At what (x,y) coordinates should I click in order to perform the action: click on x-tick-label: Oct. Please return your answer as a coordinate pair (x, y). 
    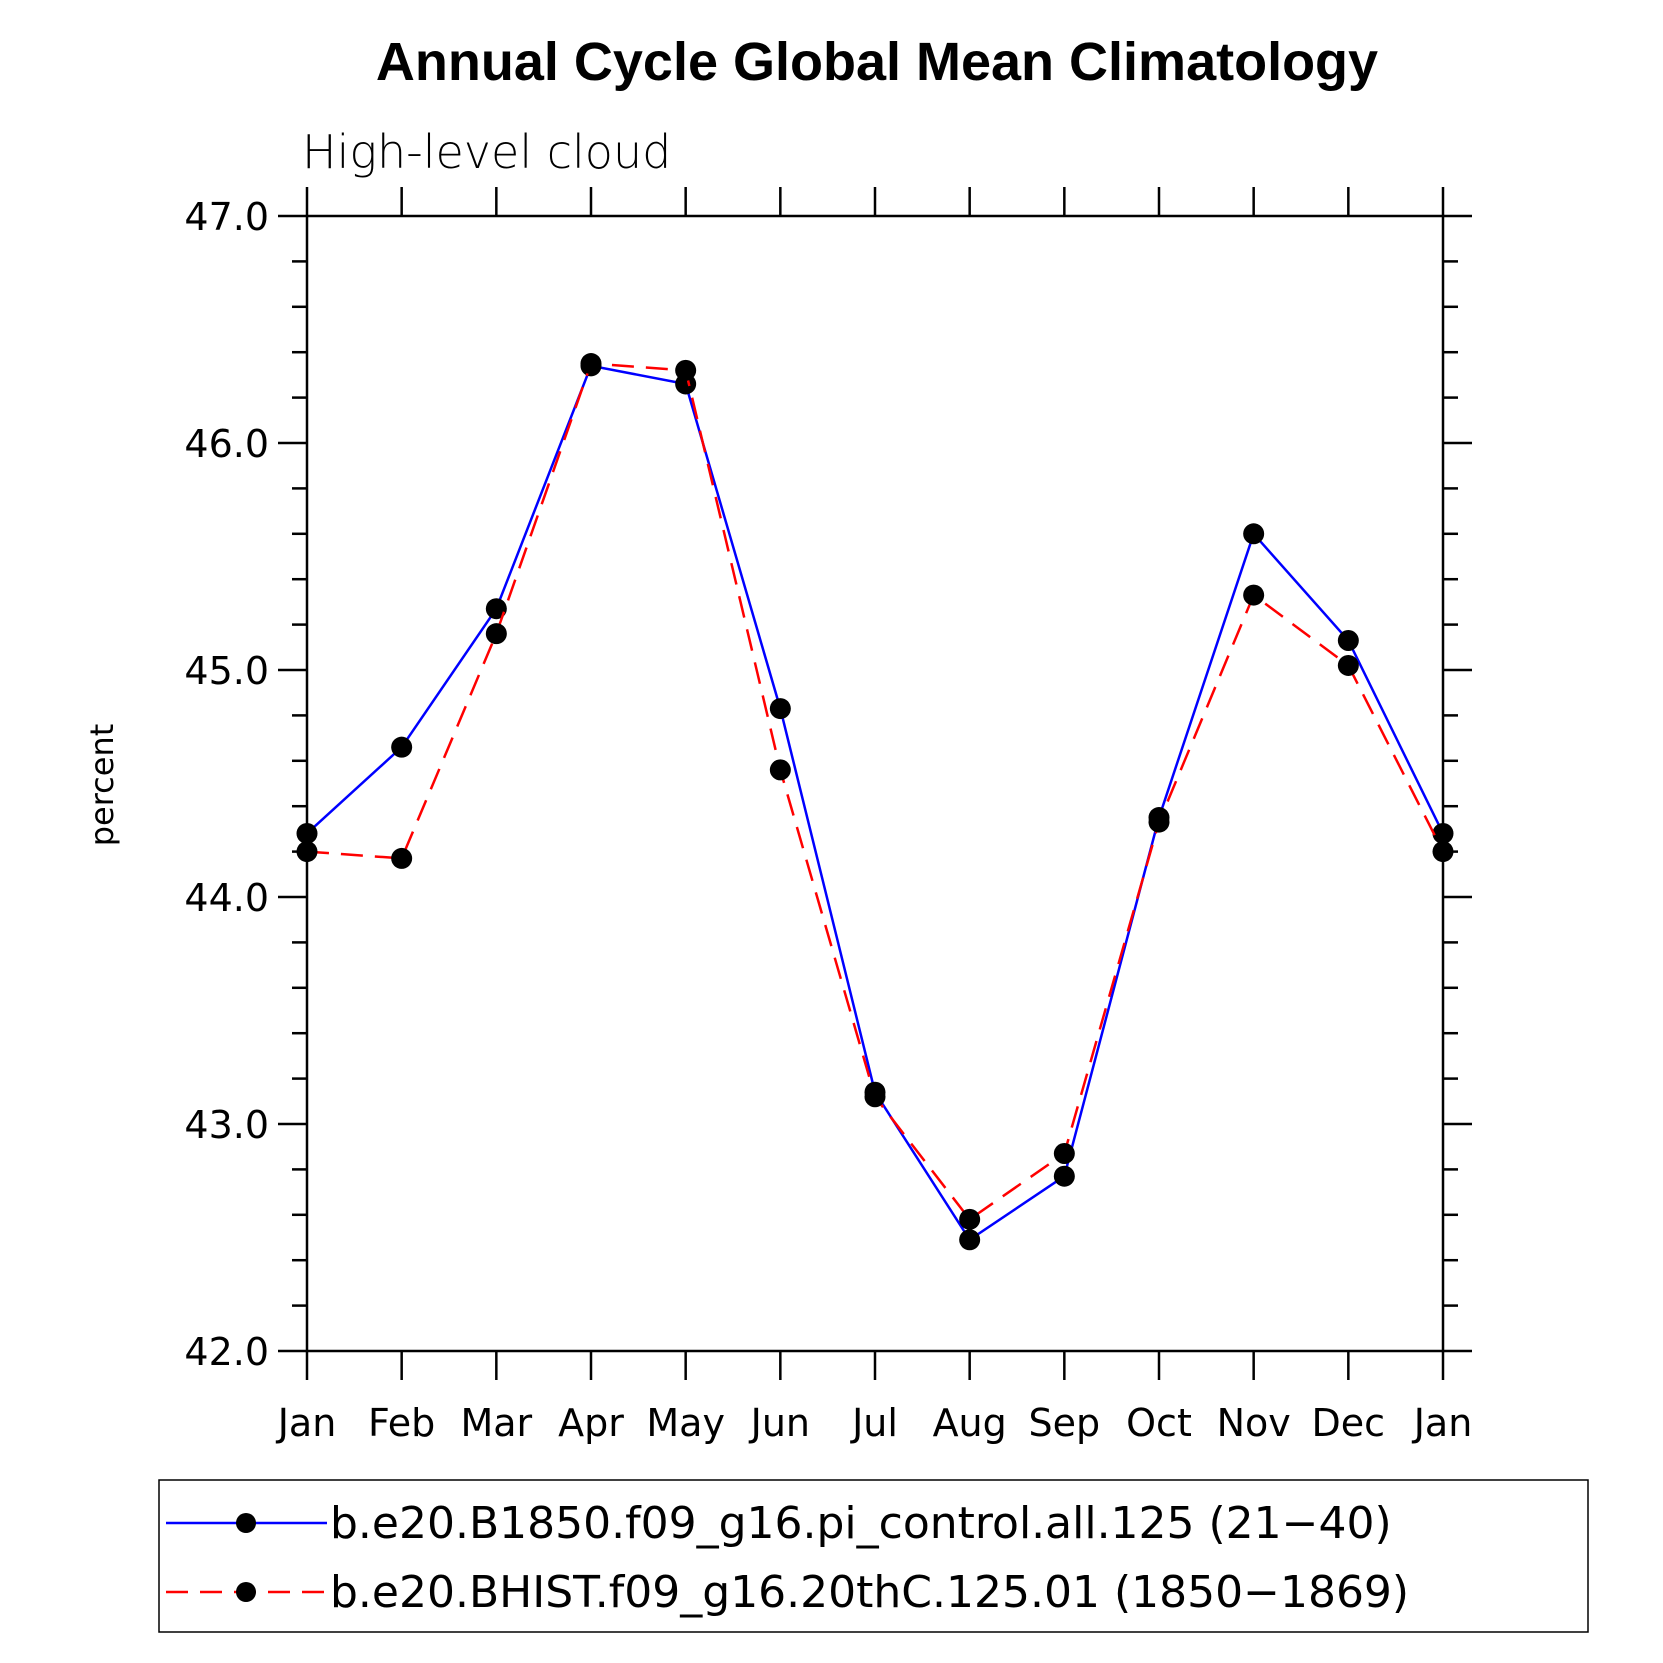
    Looking at the image, I should click on (1159, 1423).